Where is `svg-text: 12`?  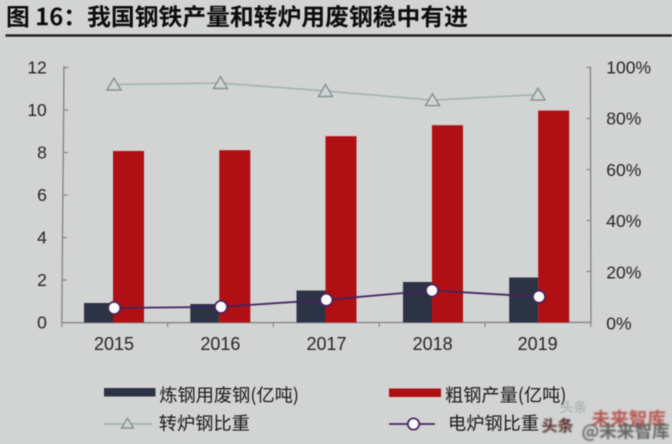
svg-text: 12 is located at coordinates (36, 67).